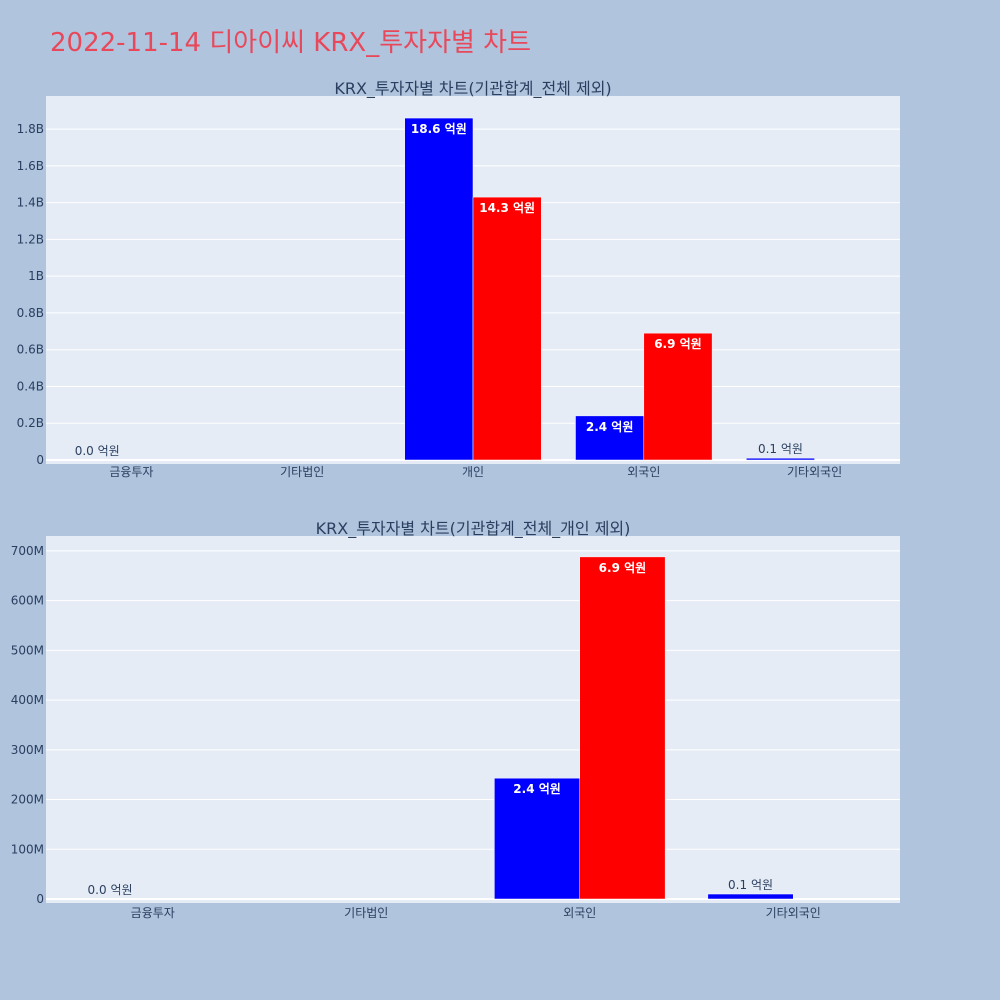  What do you see at coordinates (473, 472) in the screenshot?
I see `chart-1-x-tick-label: 개인` at bounding box center [473, 472].